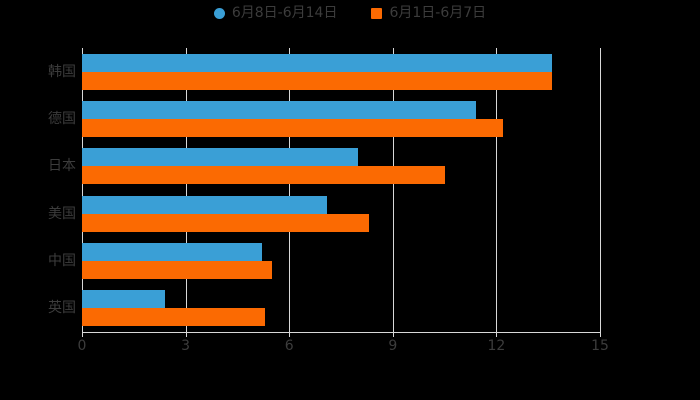  What do you see at coordinates (293, 128) in the screenshot?
I see `bar-德国-series-1` at bounding box center [293, 128].